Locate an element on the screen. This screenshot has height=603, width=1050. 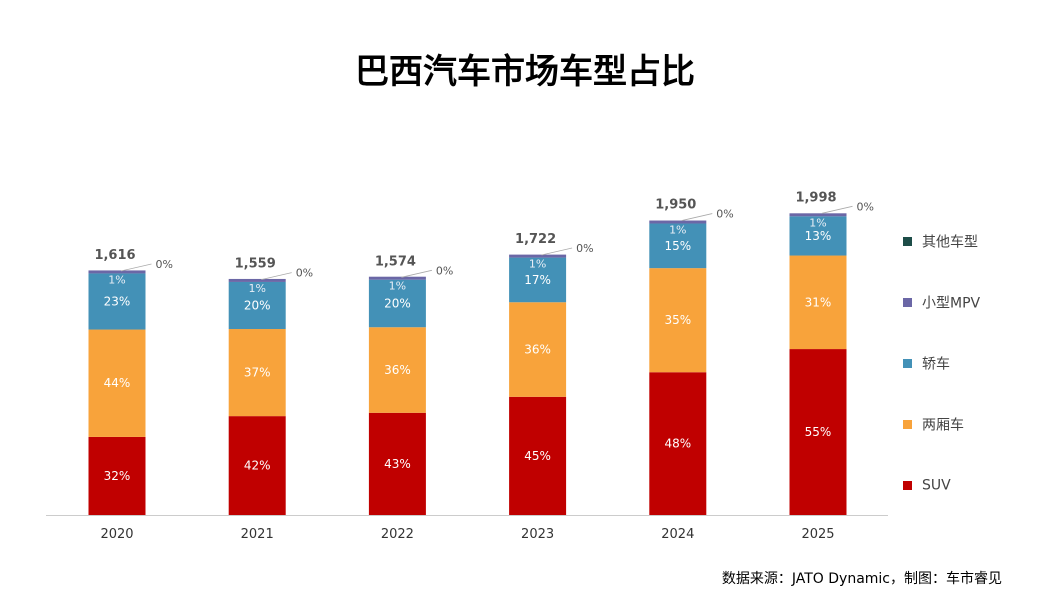
data-label: 43% is located at coordinates (397, 464).